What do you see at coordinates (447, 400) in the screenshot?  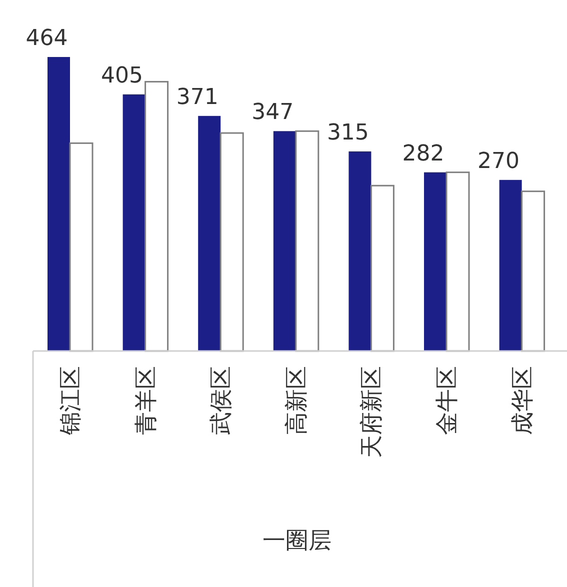 I see `x-tick-label: 金牛区` at bounding box center [447, 400].